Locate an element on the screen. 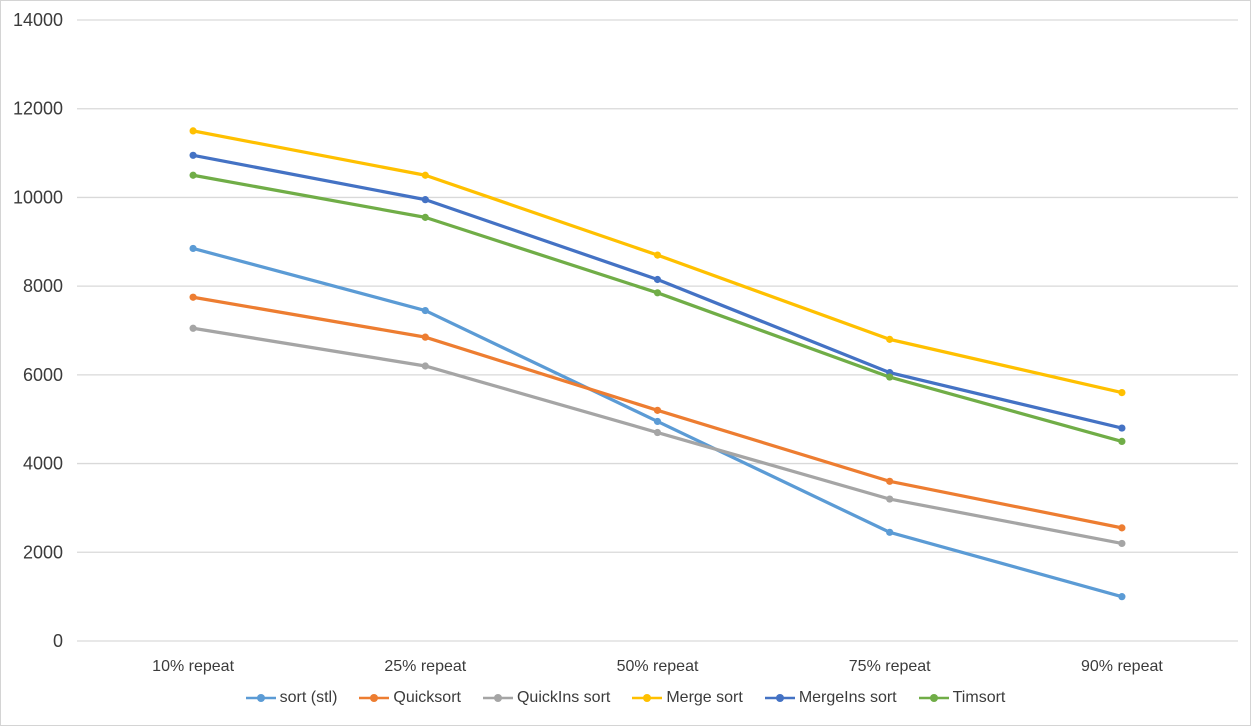  y-axis-tick-label: 12000 is located at coordinates (38, 109).